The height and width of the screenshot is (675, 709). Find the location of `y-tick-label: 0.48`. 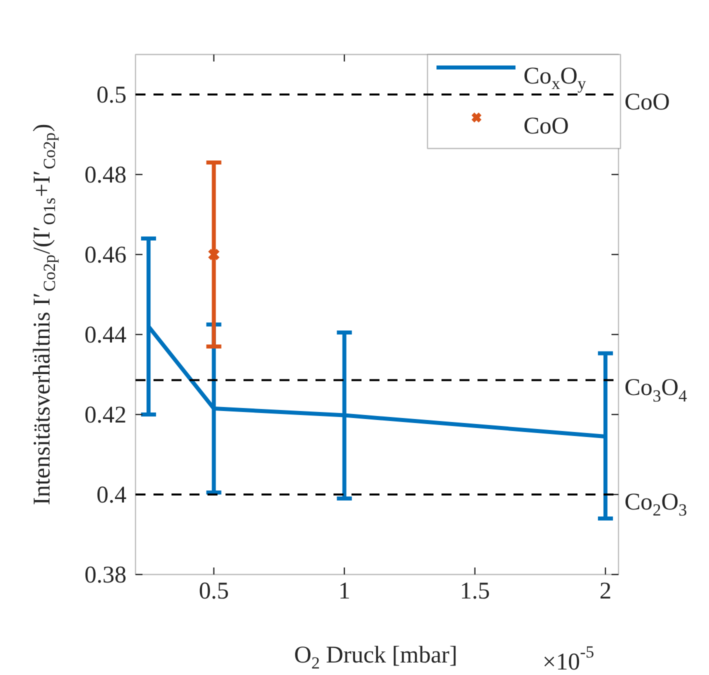

y-tick-label: 0.48 is located at coordinates (105, 175).